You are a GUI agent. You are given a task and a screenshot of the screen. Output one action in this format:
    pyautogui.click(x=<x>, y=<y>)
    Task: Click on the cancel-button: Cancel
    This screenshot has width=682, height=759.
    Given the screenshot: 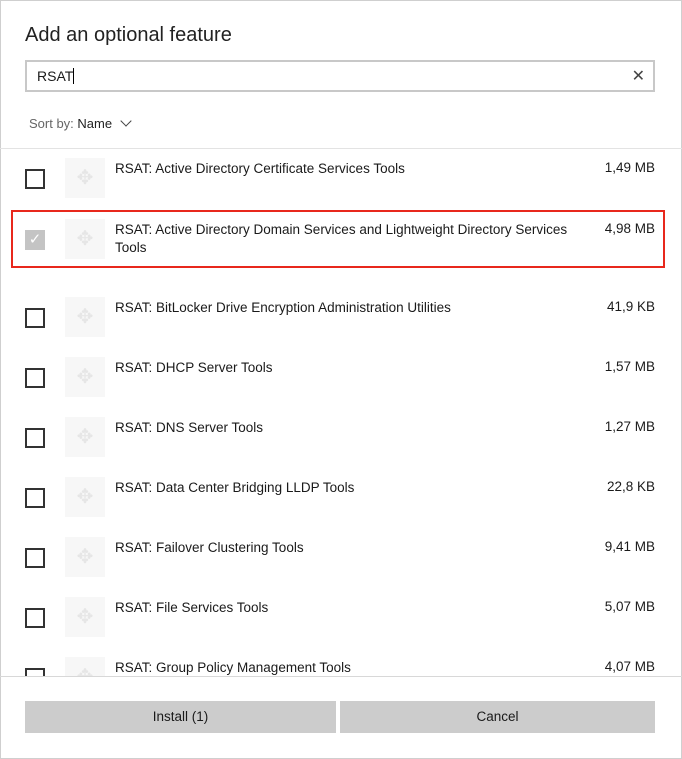 What is the action you would take?
    pyautogui.click(x=497, y=717)
    